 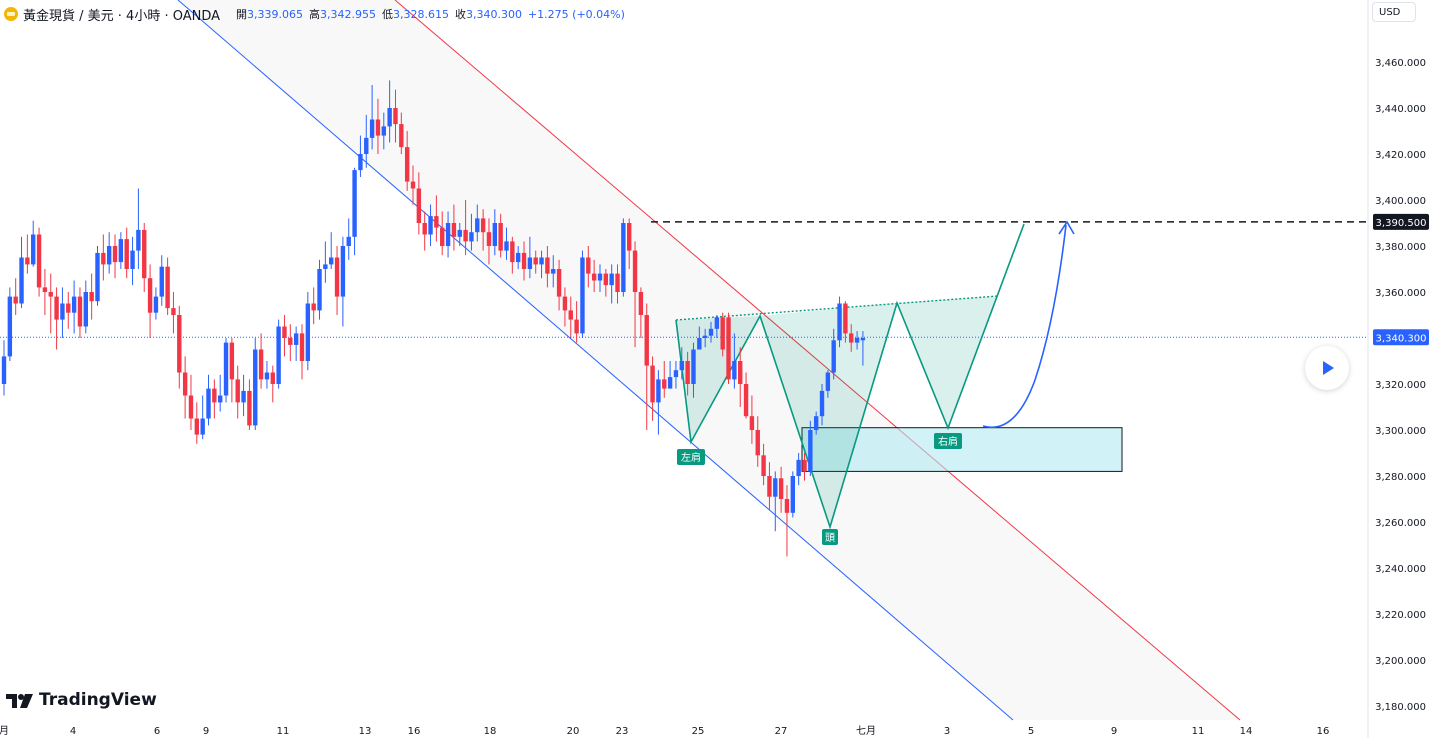 What do you see at coordinates (283, 731) in the screenshot?
I see `x-tick-label: 11` at bounding box center [283, 731].